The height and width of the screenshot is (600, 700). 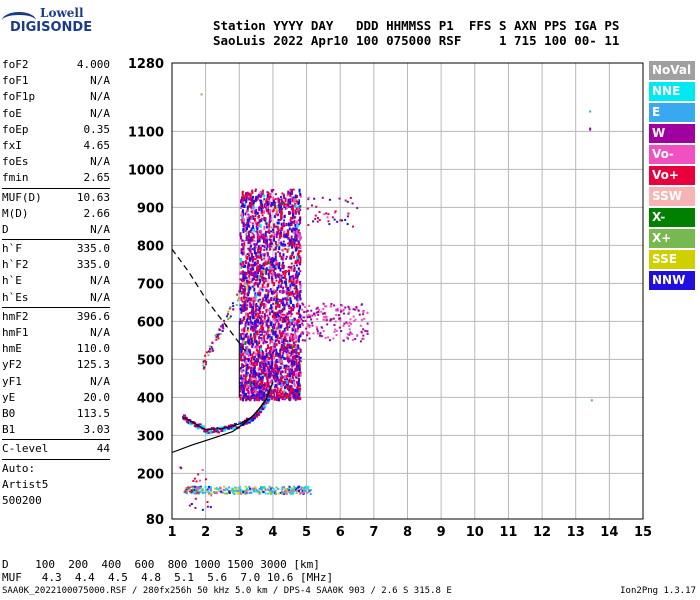 What do you see at coordinates (56, 317) in the screenshot?
I see `param-row: hmF2 396.6` at bounding box center [56, 317].